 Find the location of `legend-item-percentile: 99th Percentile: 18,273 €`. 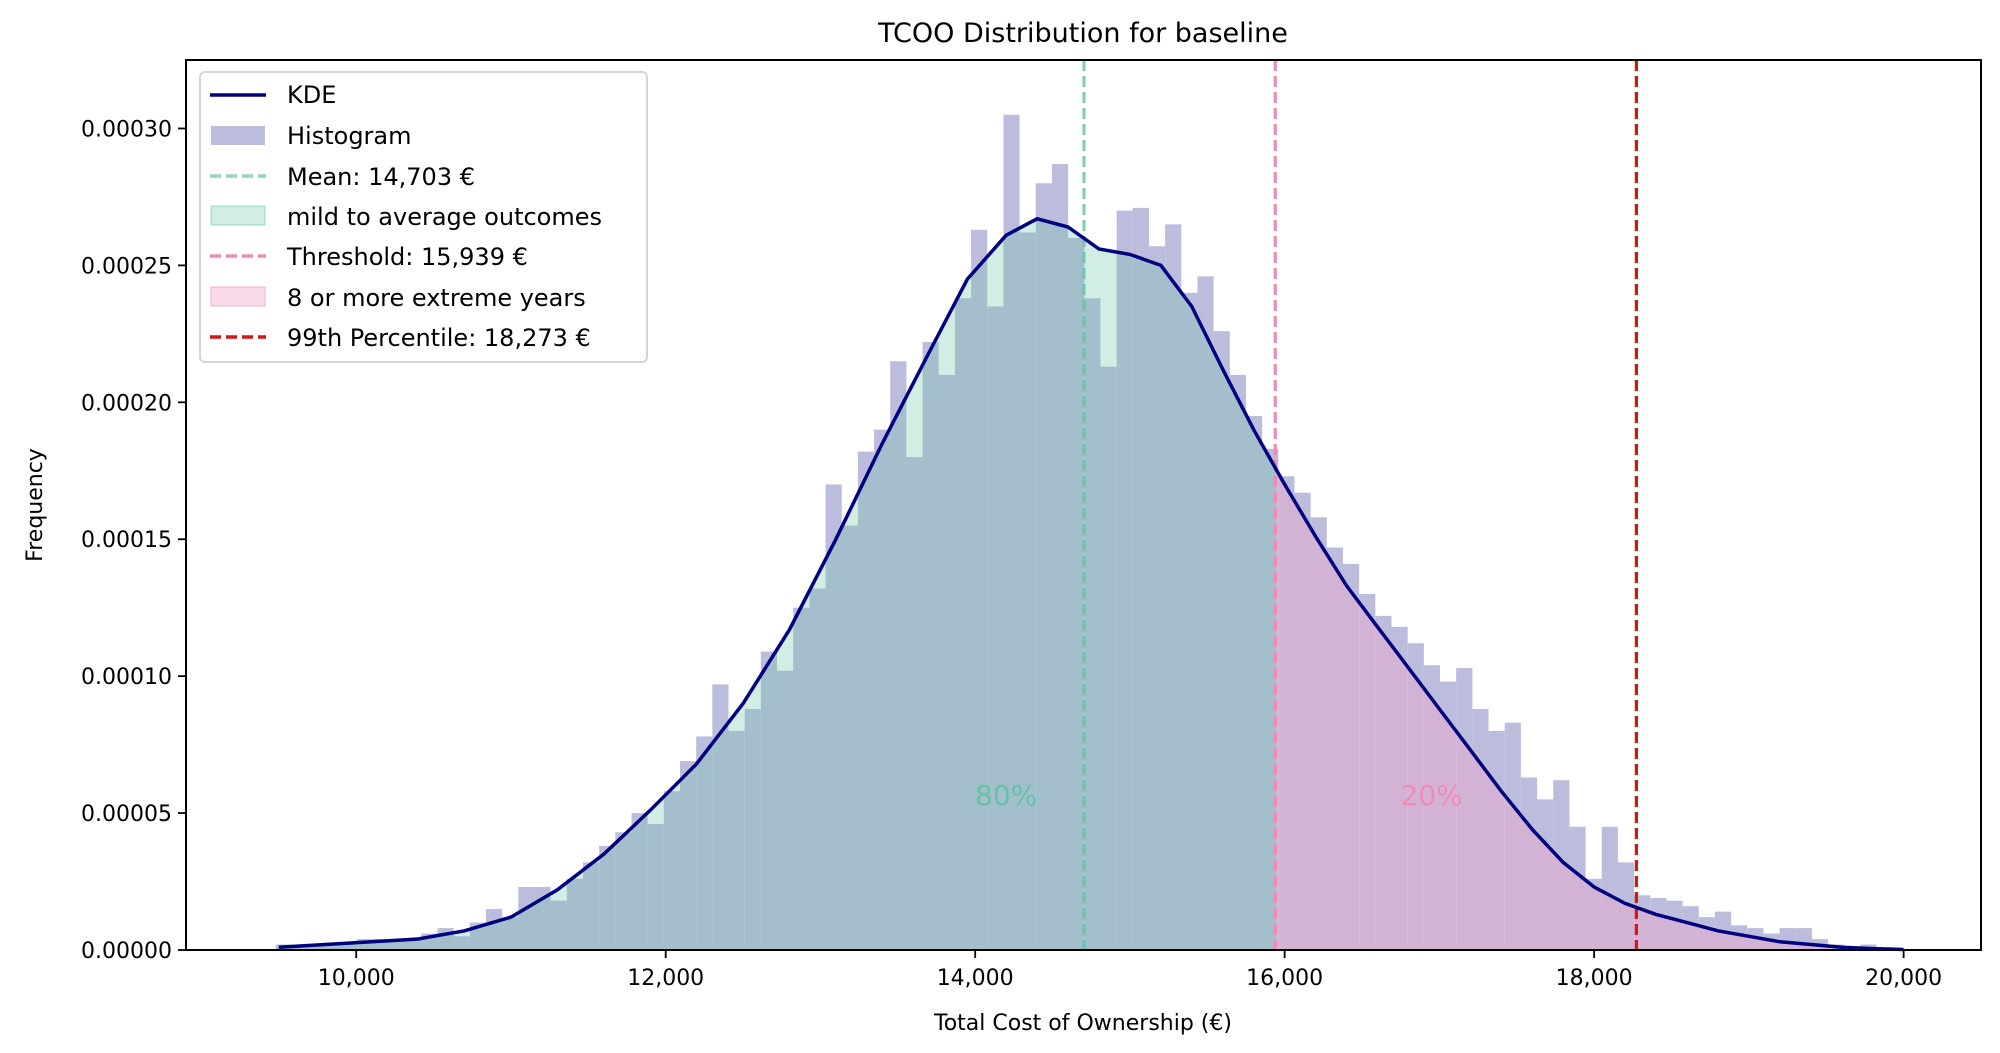

legend-item-percentile: 99th Percentile: 18,273 € is located at coordinates (400, 338).